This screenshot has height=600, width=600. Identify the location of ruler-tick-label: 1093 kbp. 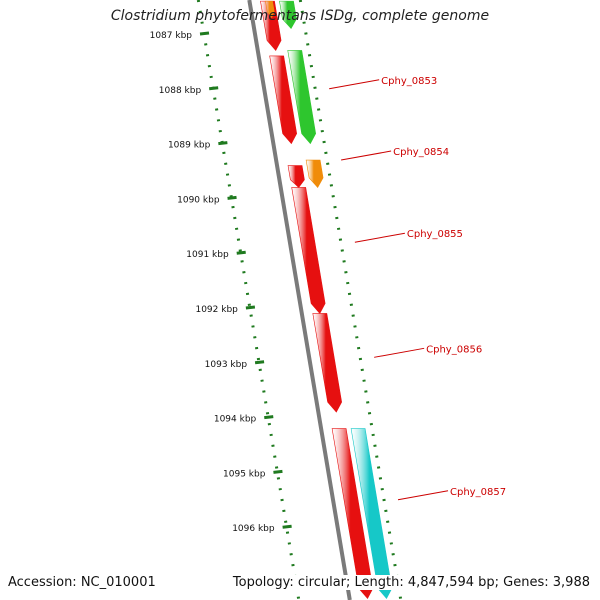
(226, 365).